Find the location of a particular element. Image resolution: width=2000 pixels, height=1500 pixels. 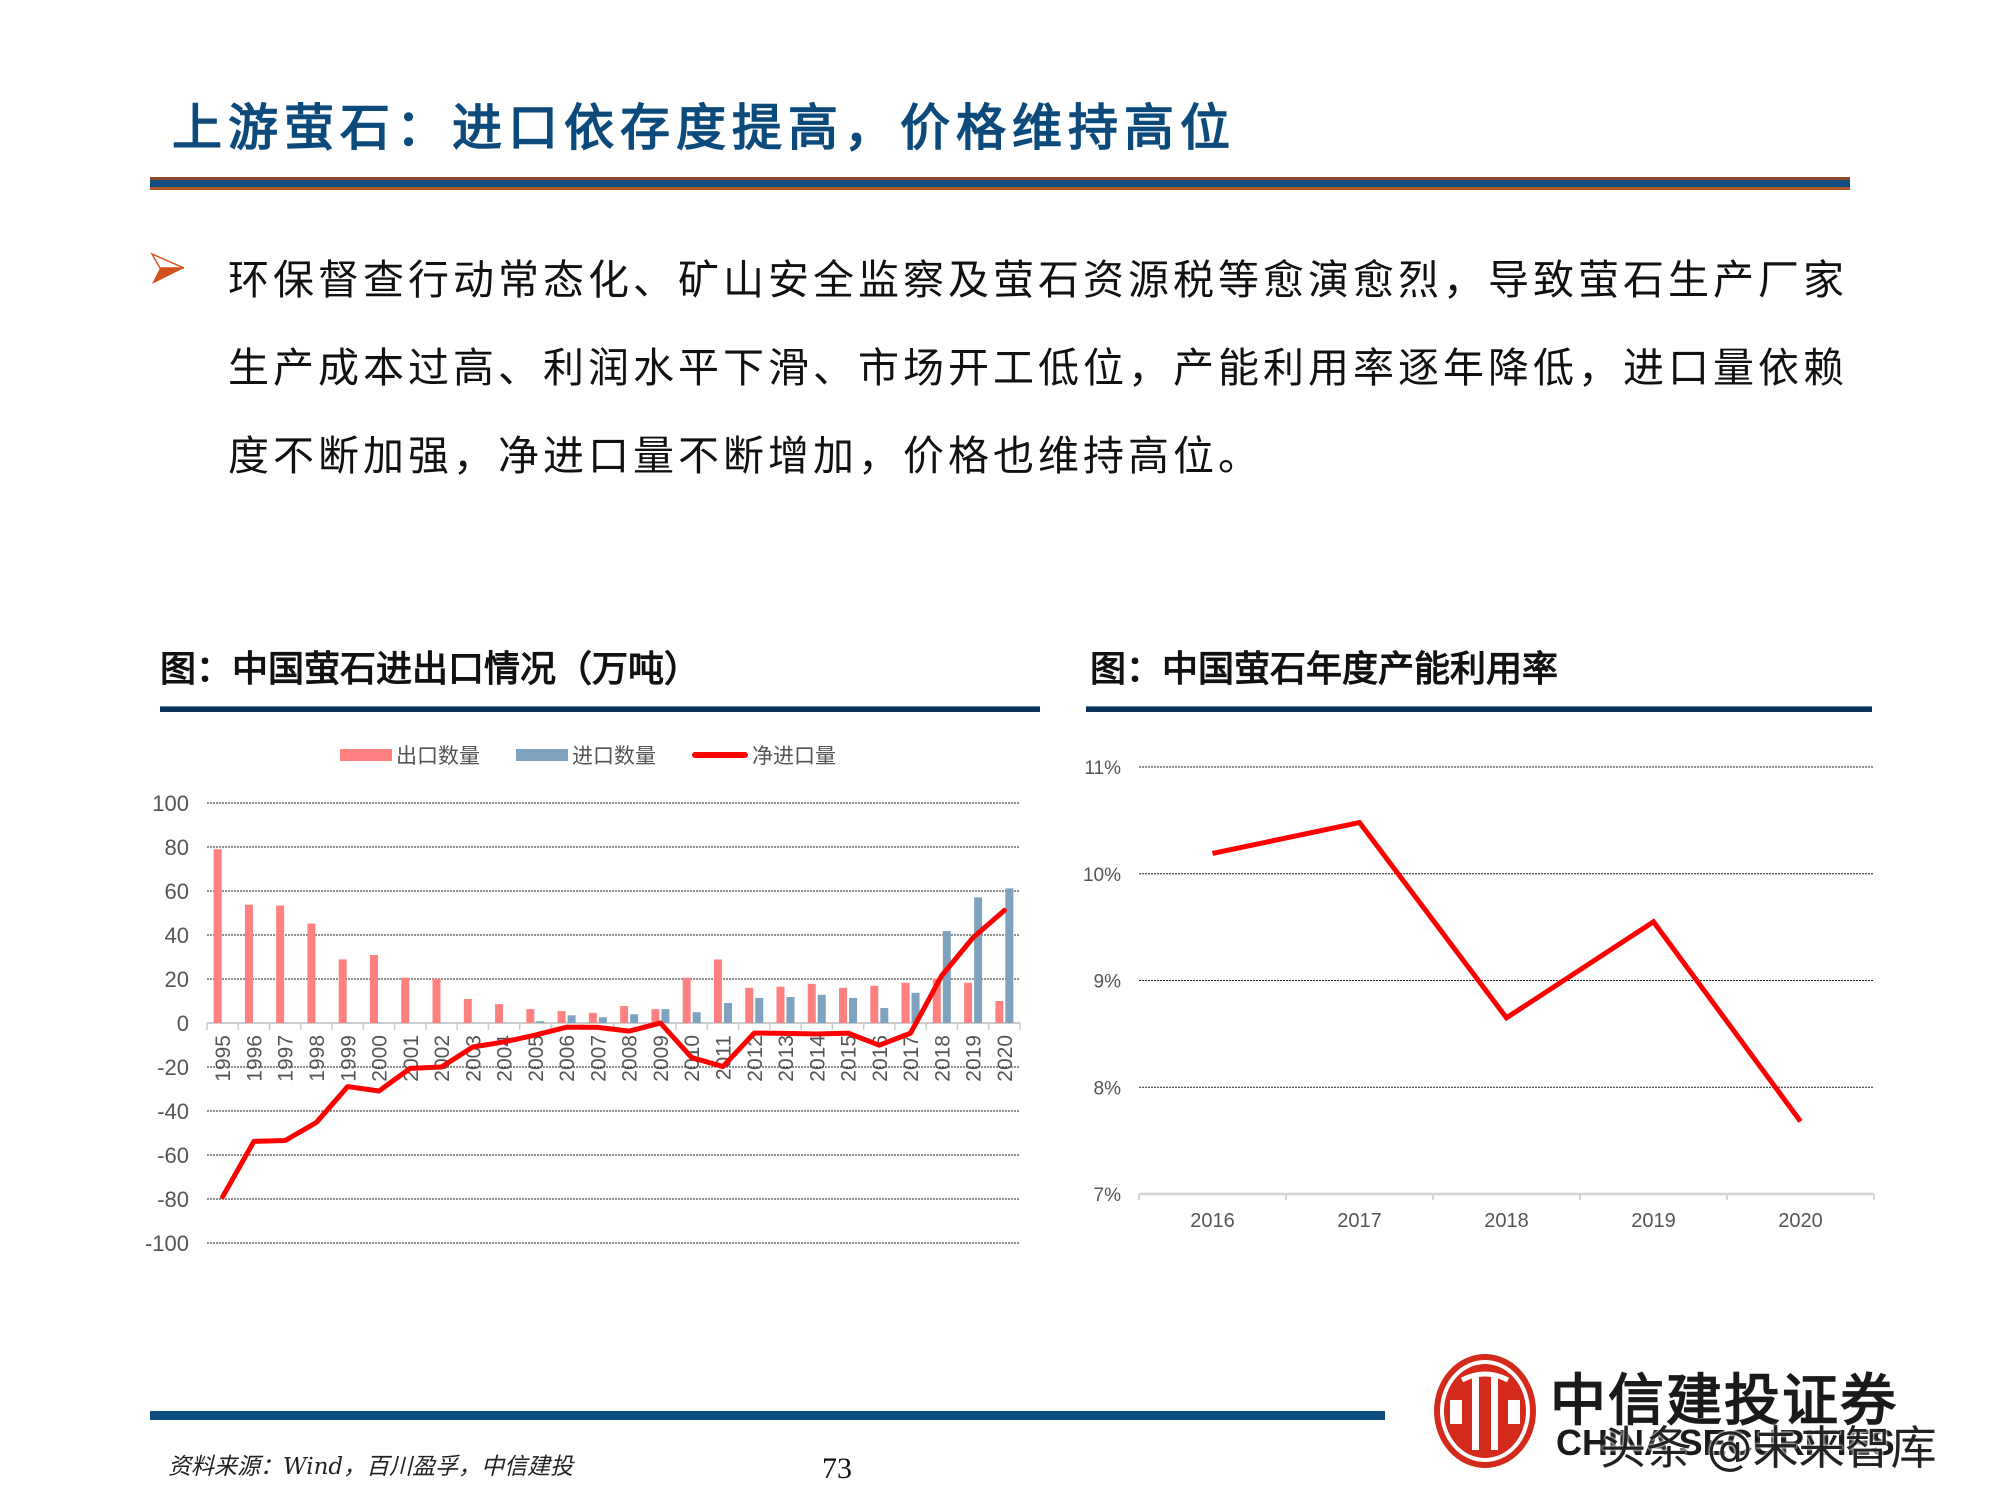

y-tick-label: 9% is located at coordinates (1108, 982).